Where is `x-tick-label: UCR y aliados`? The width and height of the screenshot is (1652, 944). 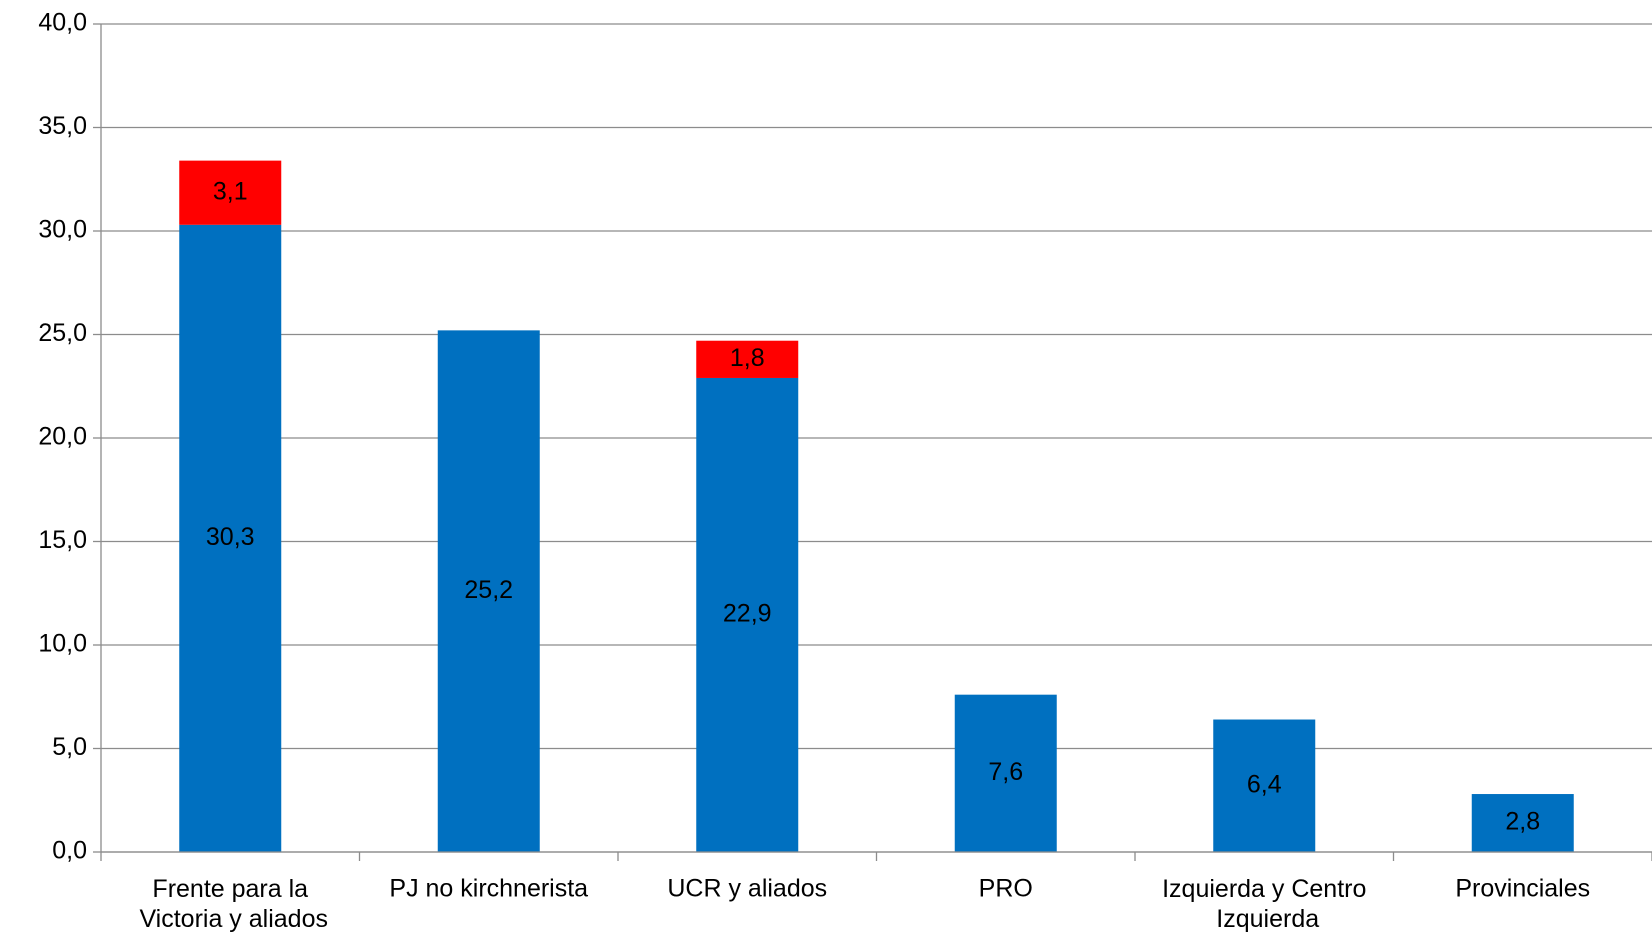 x-tick-label: UCR y aliados is located at coordinates (747, 889).